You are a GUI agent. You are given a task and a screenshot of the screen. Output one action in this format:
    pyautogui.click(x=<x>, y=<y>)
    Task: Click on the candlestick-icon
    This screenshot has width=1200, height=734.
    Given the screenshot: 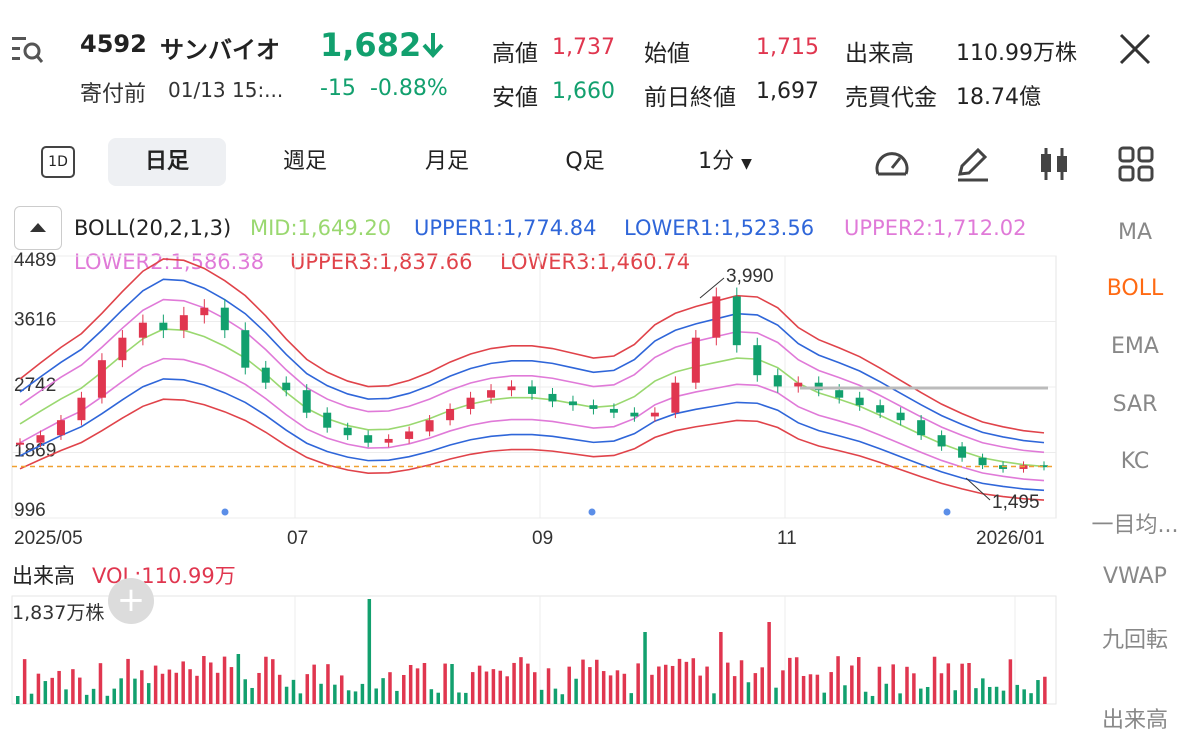 What is the action you would take?
    pyautogui.click(x=1054, y=164)
    